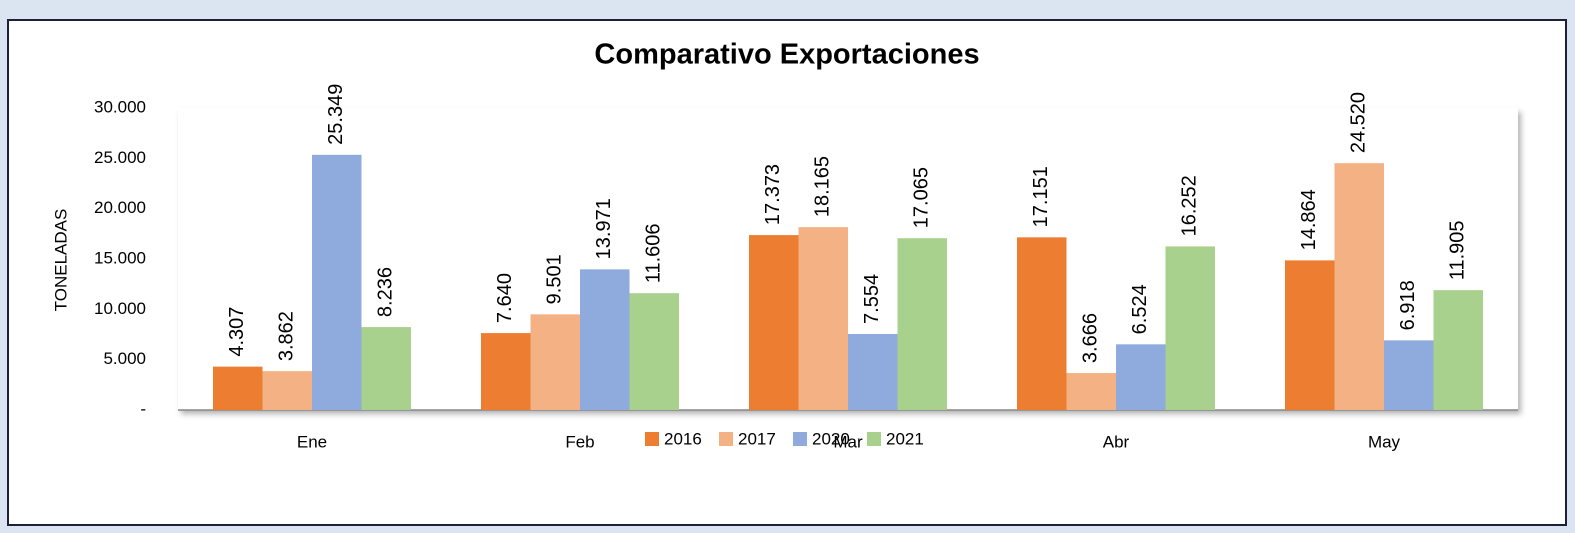 This screenshot has width=1575, height=533. I want to click on value-label: 11.905, so click(1458, 250).